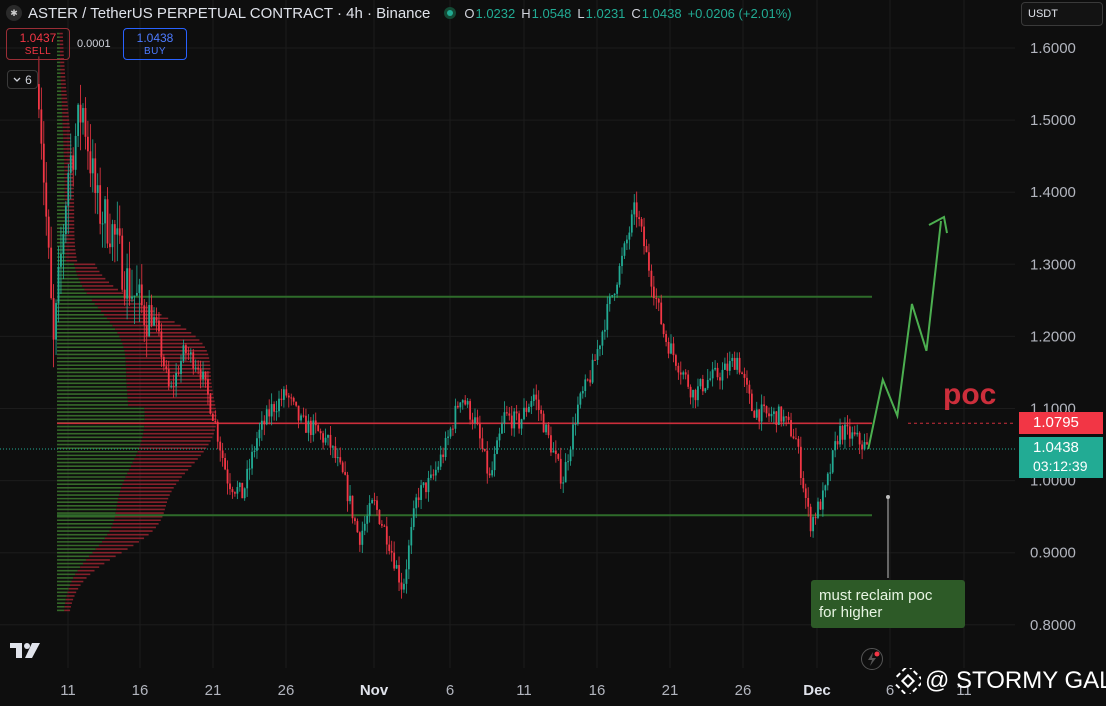 The height and width of the screenshot is (706, 1106). Describe the element at coordinates (1053, 553) in the screenshot. I see `price-tick-label: 0.9000` at that location.